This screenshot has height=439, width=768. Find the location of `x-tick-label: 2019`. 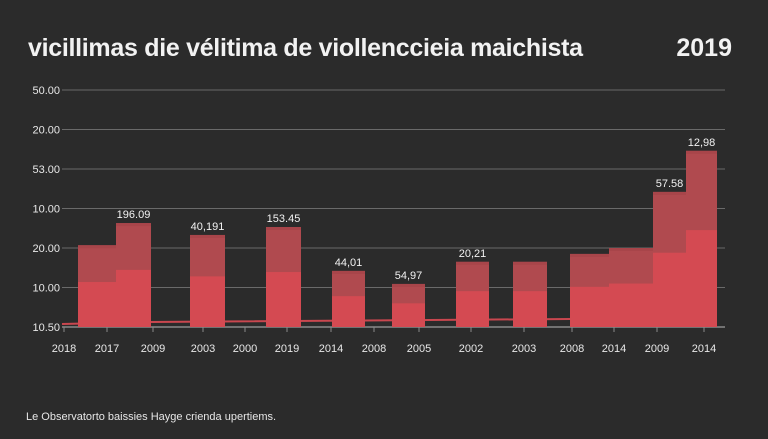

x-tick-label: 2019 is located at coordinates (287, 349).